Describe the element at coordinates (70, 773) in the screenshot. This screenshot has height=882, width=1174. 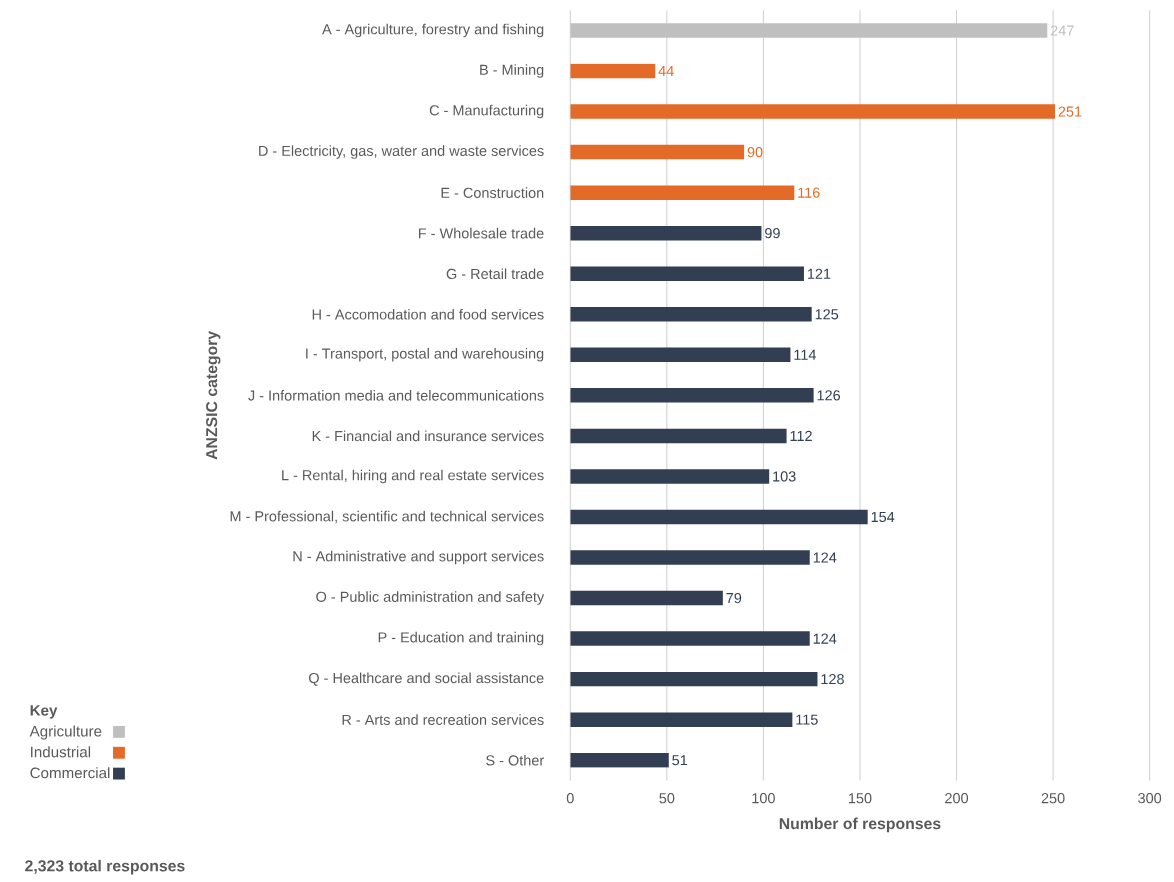
I see `legend-label: Commercial` at that location.